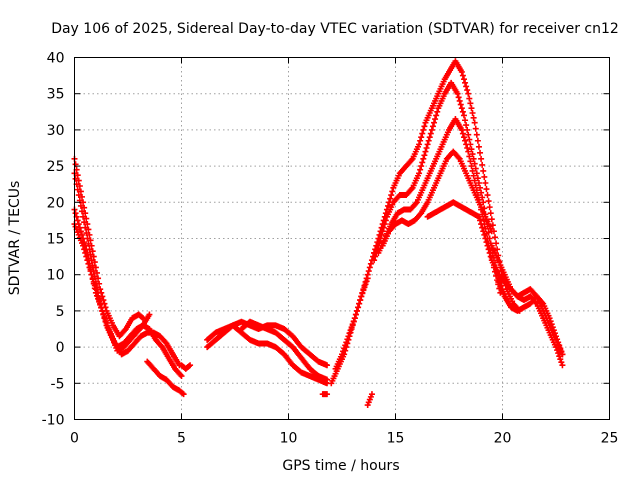 The width and height of the screenshot is (640, 480). Describe the element at coordinates (60, 348) in the screenshot. I see `y-tick-label: 0` at that location.